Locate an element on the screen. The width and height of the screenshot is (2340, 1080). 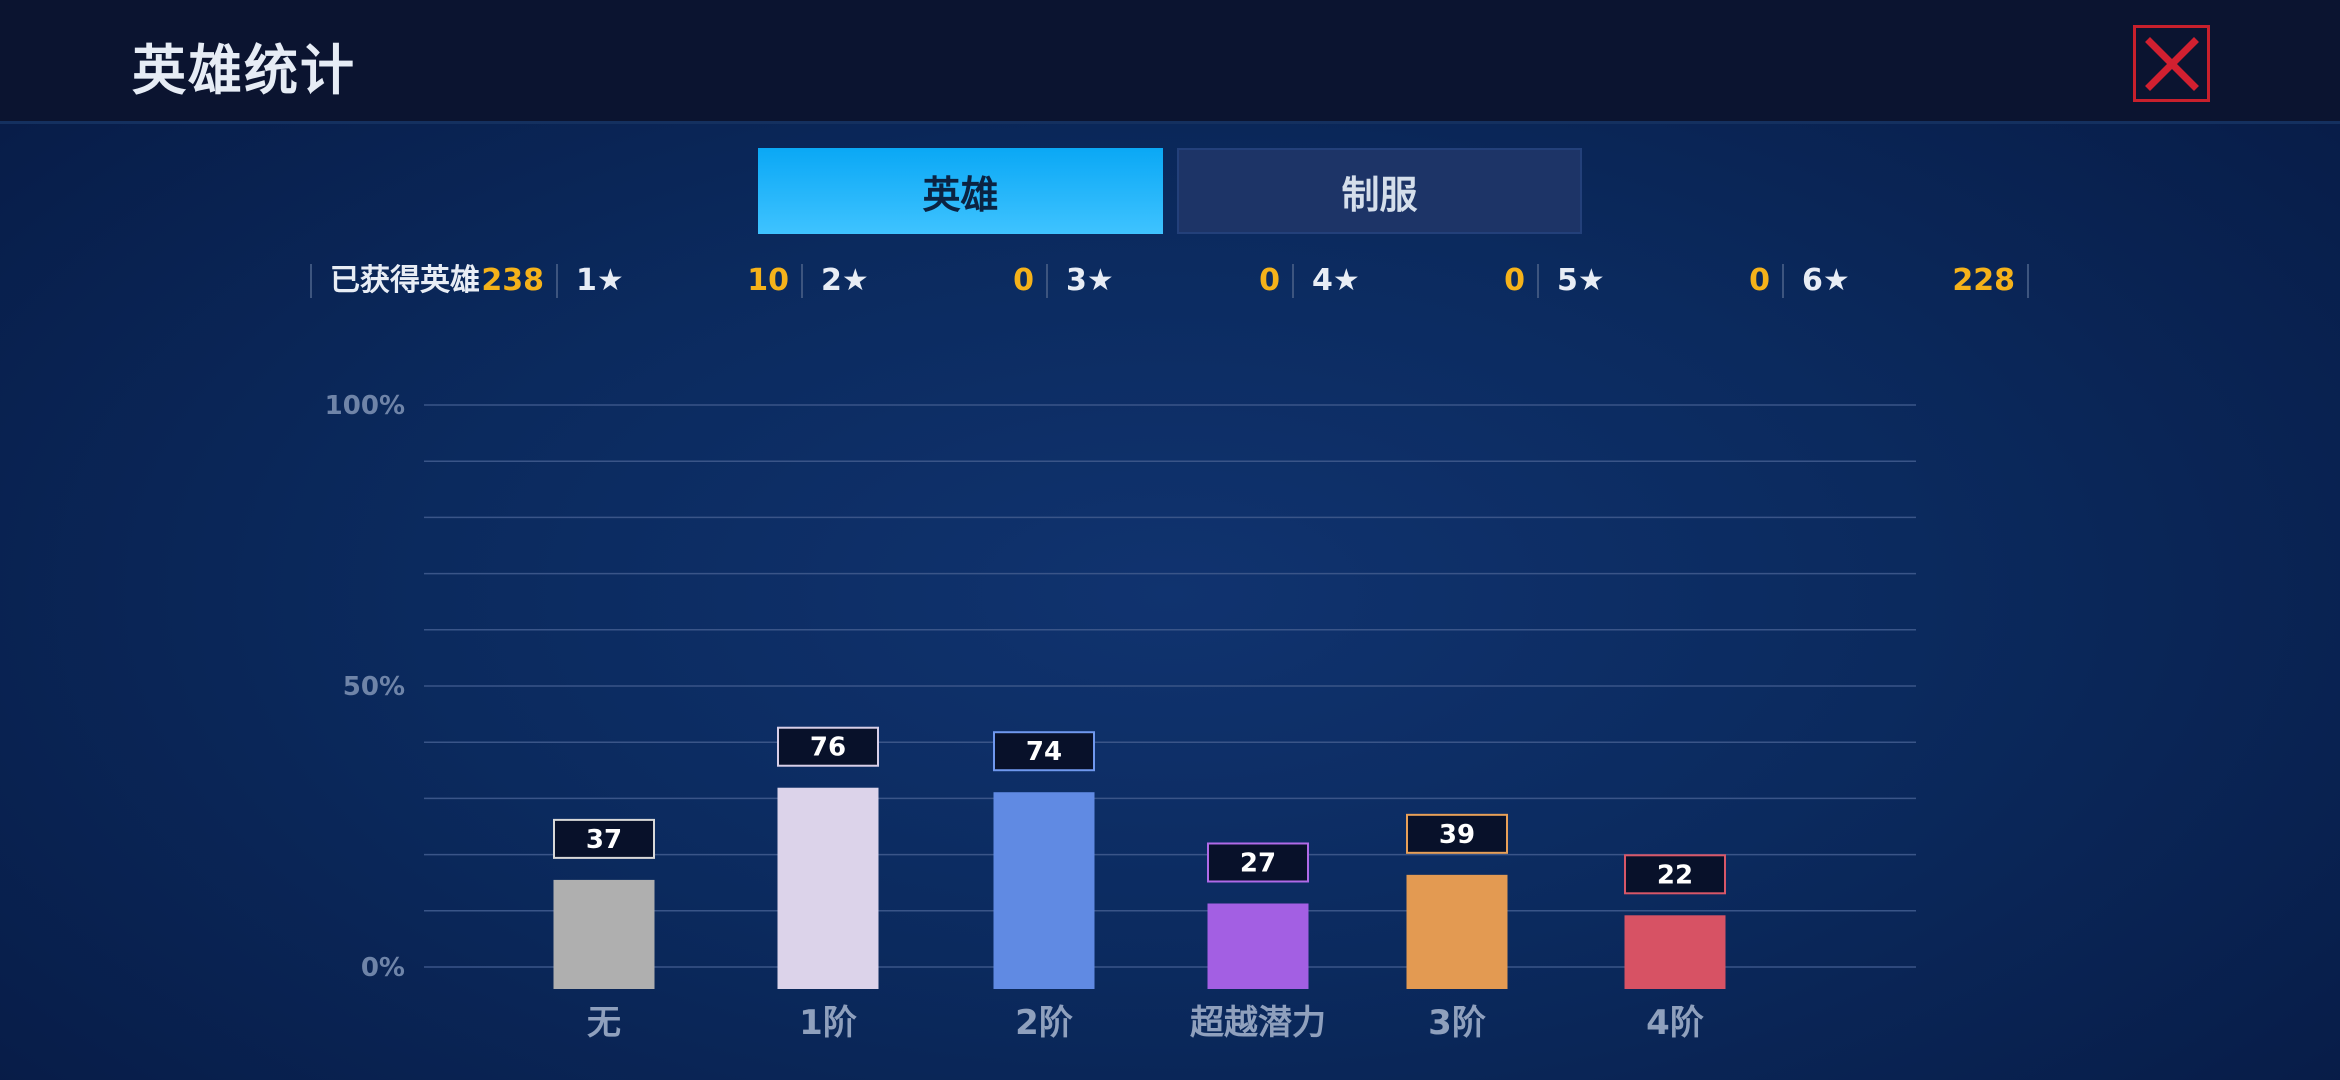
x-tick-label: 2阶 is located at coordinates (1044, 1023).